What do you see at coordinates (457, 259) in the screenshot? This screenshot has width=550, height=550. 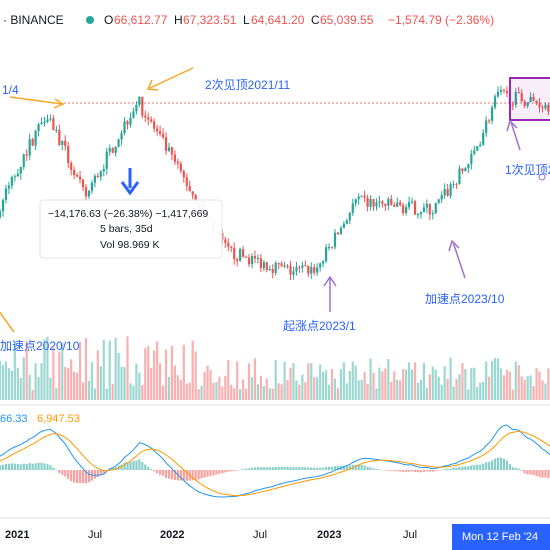 I see `purple-arrow-2023-10-icon` at bounding box center [457, 259].